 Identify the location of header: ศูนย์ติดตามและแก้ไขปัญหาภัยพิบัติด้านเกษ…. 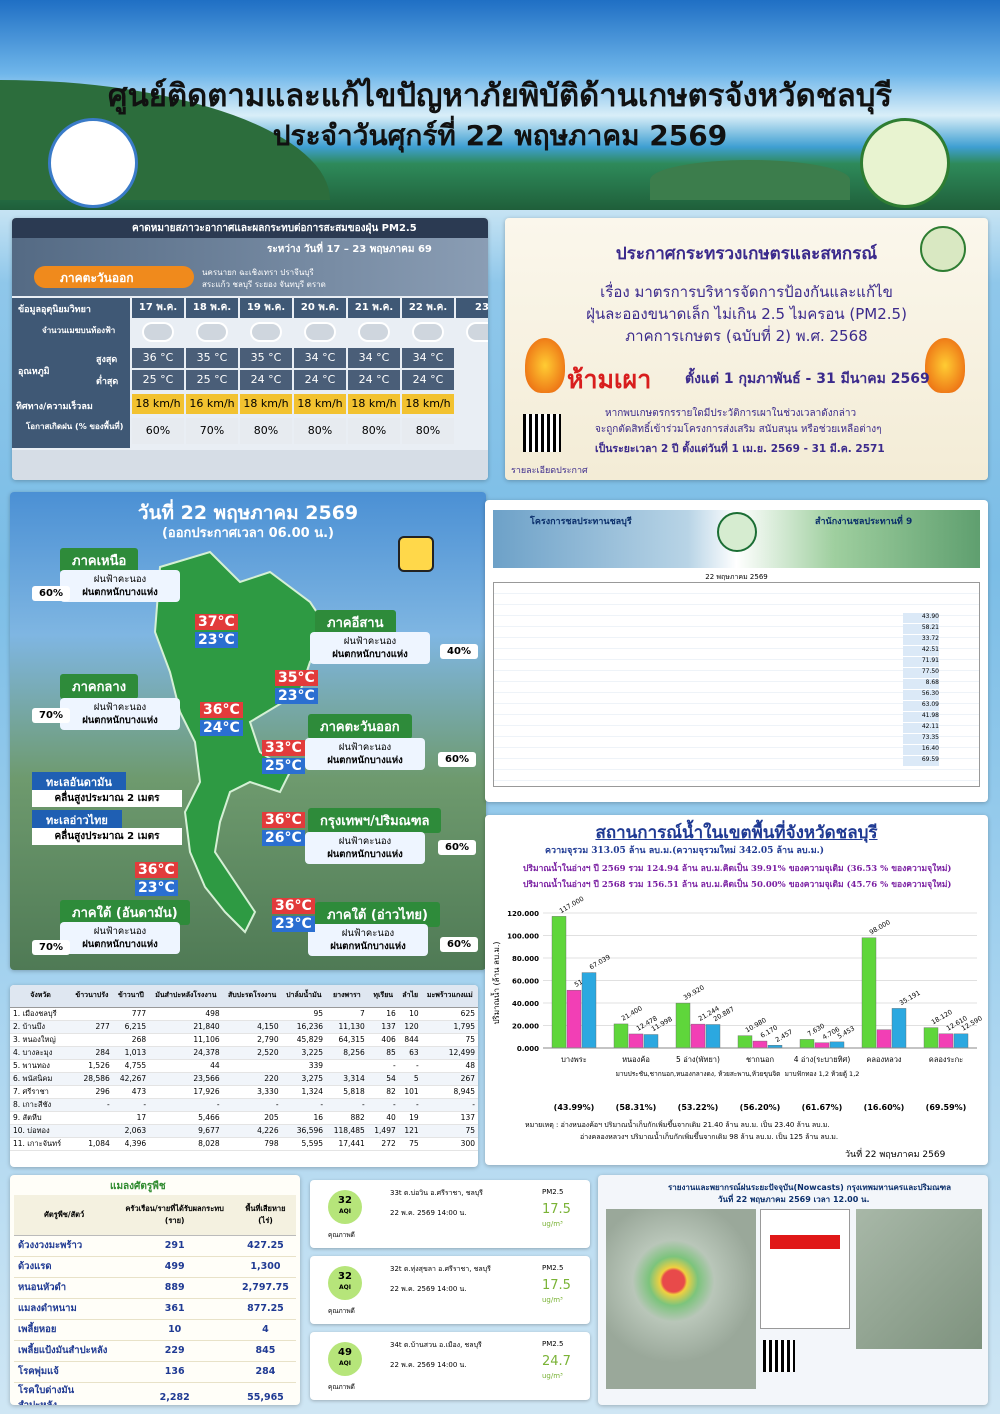
(500, 105).